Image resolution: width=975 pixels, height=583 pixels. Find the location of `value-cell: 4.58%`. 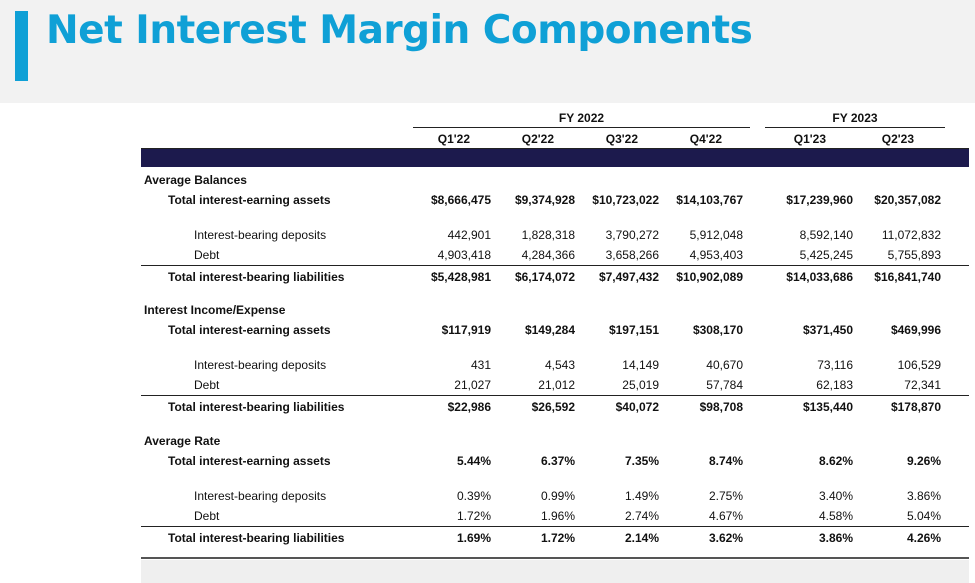

value-cell: 4.58% is located at coordinates (835, 516).